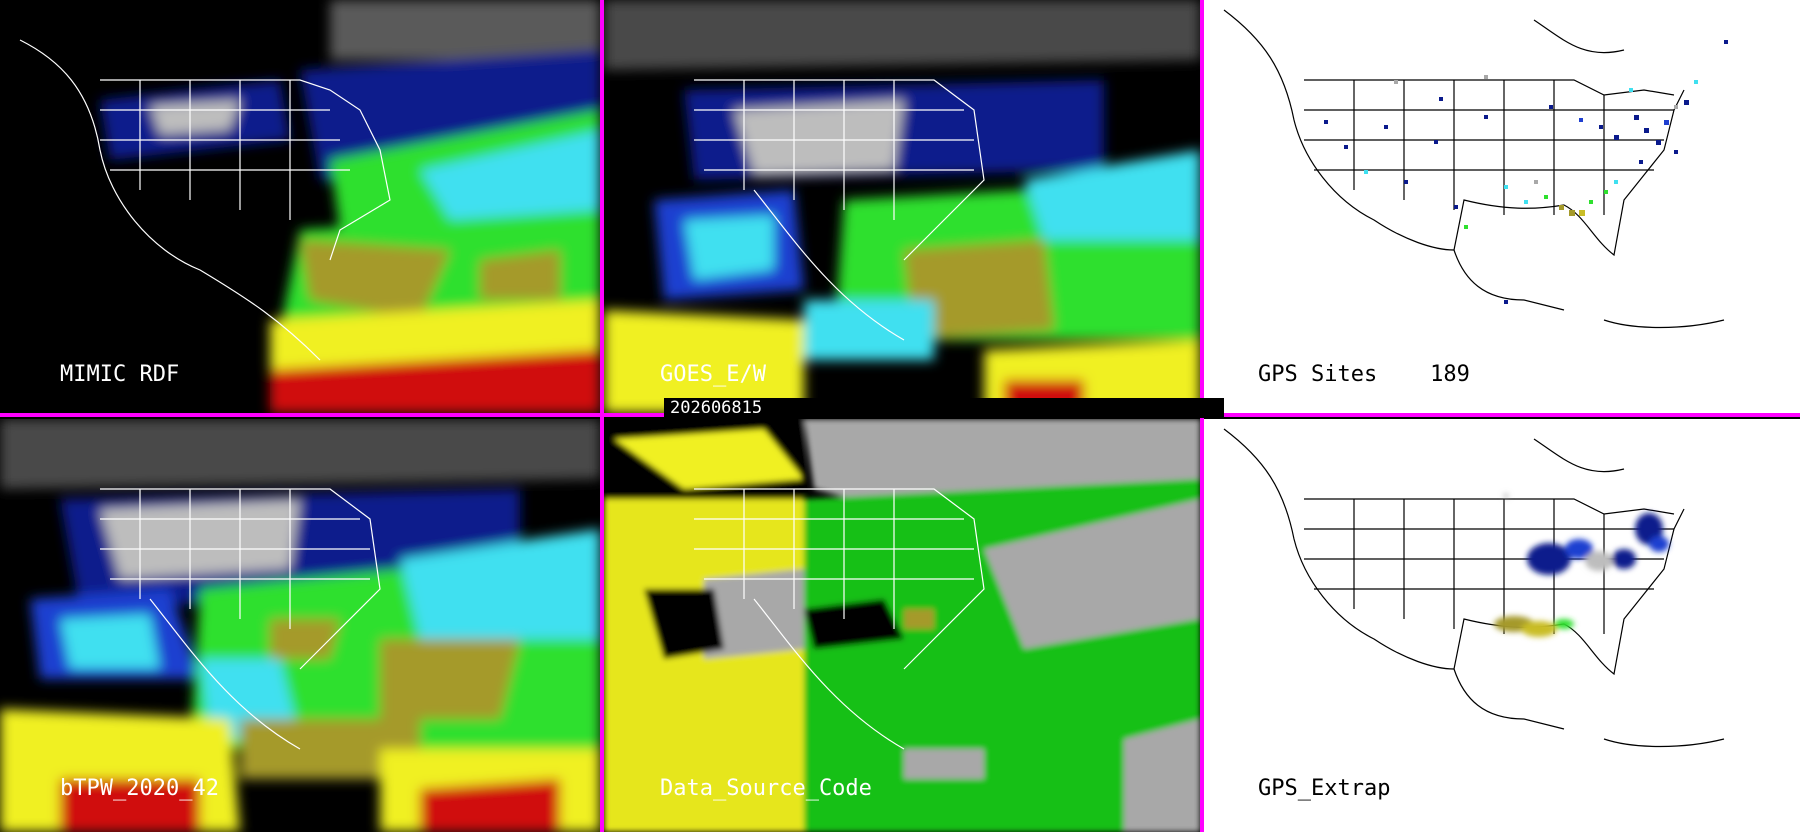  What do you see at coordinates (120, 374) in the screenshot?
I see `panel-label-mimic-rdf: MIMIC RDF` at bounding box center [120, 374].